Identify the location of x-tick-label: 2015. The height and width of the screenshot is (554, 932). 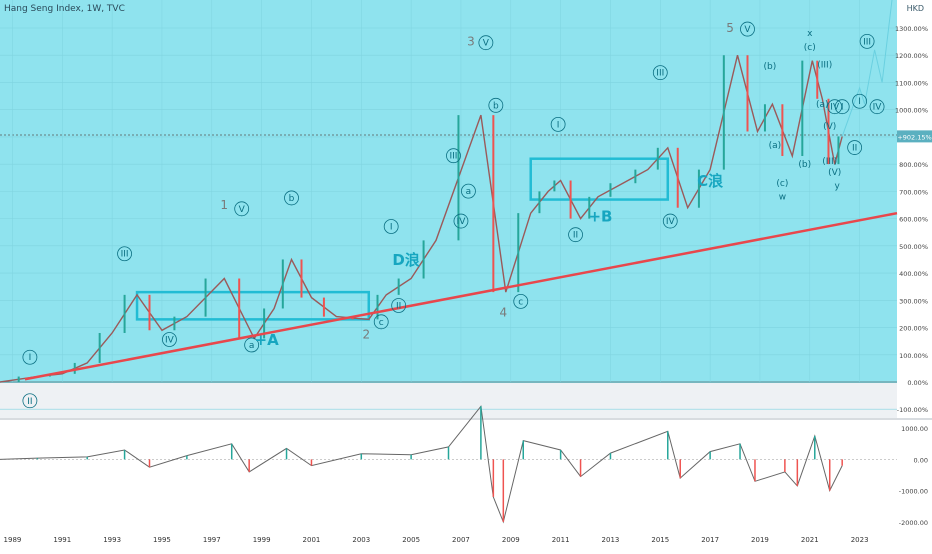
(660, 540).